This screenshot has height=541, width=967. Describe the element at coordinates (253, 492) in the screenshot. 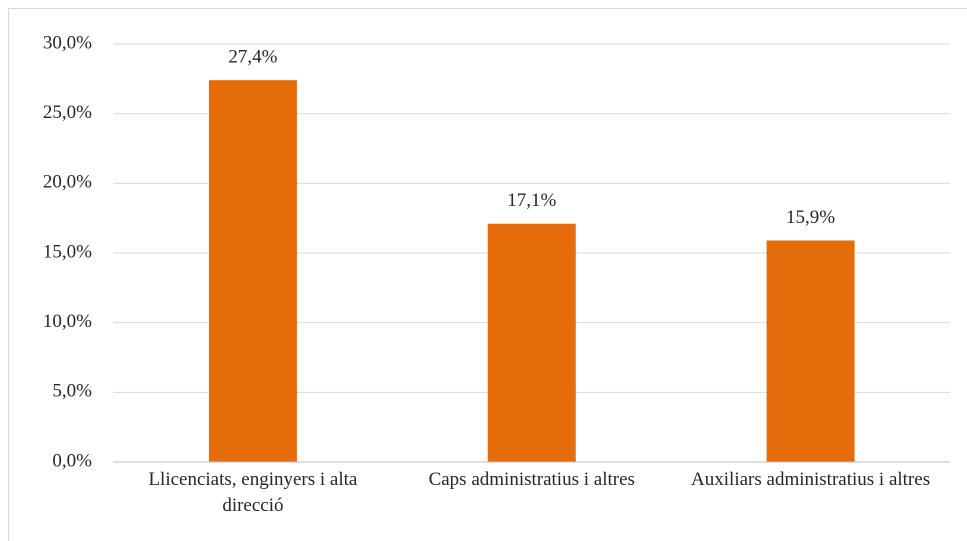

I see `x-tick-label: Llicenciats, enginyers i alta direcció` at that location.